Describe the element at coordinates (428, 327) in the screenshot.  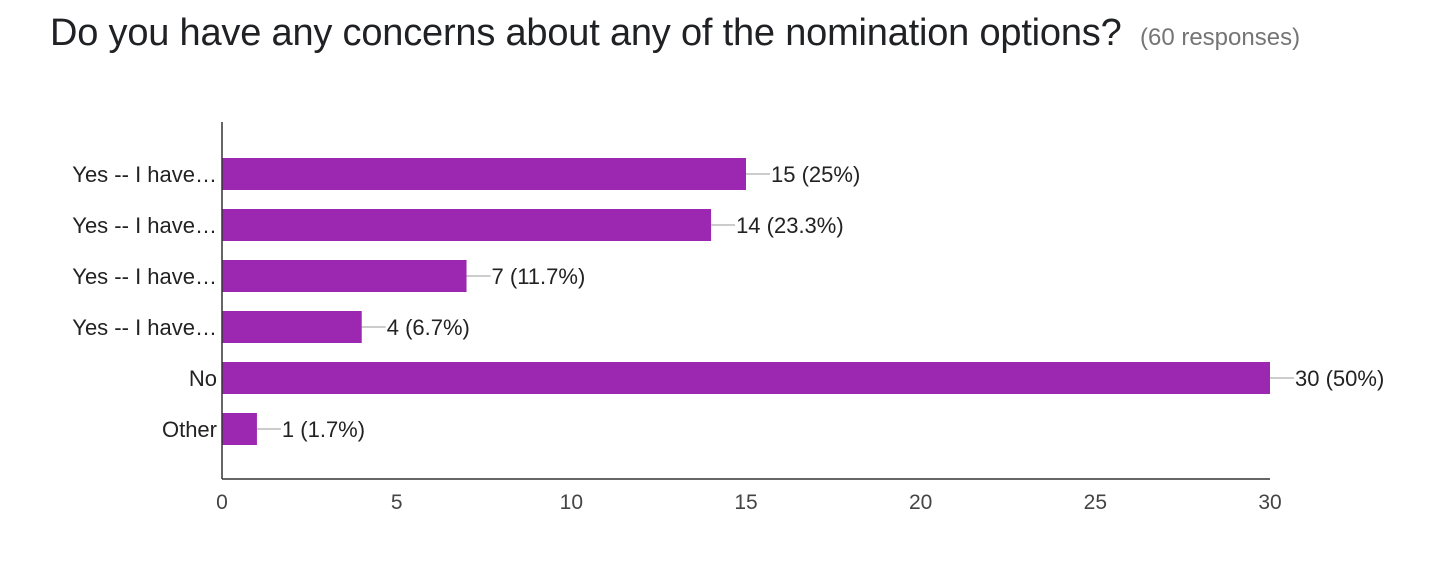
I see `data-label: 4 (6.7%)` at that location.